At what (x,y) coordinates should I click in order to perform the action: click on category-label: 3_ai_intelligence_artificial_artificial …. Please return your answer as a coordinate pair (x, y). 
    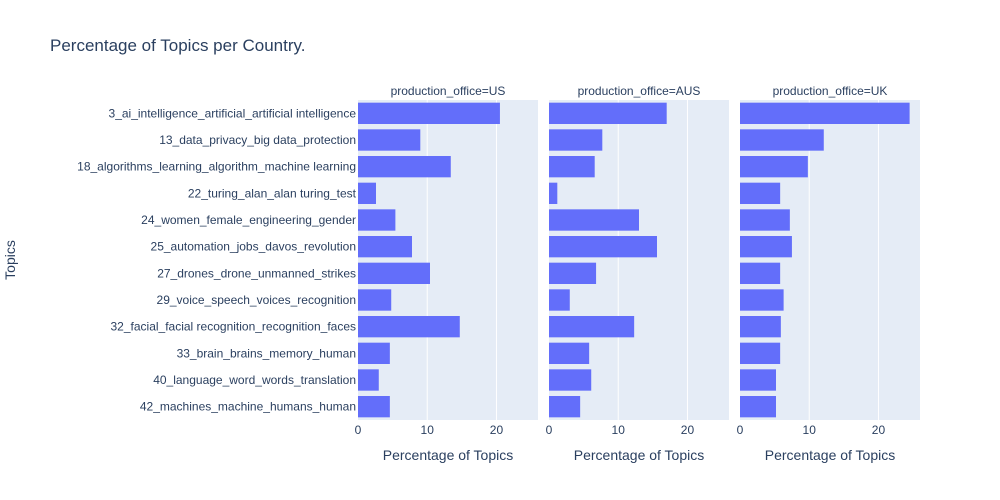
    Looking at the image, I should click on (233, 113).